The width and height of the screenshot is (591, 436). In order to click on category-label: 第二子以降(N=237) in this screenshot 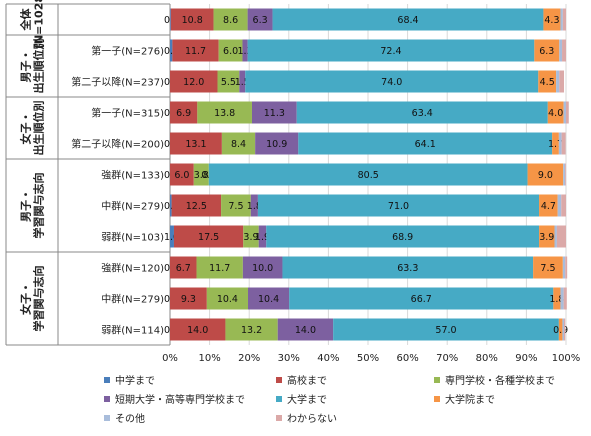, I will do `click(117, 82)`.